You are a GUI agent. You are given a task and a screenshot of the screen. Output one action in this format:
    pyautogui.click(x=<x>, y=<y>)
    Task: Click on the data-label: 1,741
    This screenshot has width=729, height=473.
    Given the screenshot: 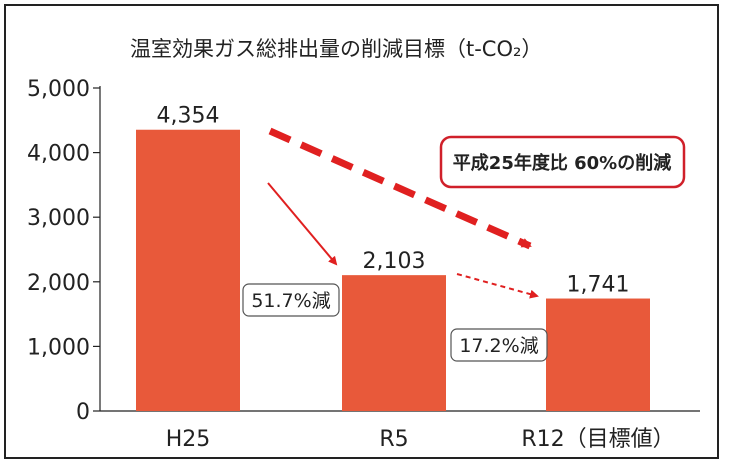 What is the action you would take?
    pyautogui.click(x=598, y=285)
    